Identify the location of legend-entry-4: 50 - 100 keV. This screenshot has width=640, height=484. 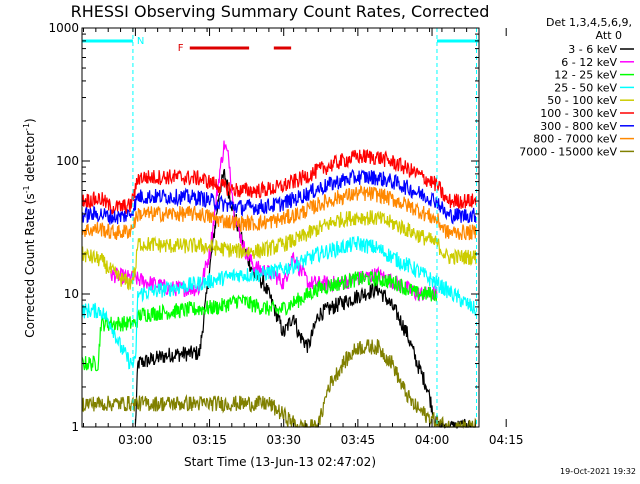
(582, 100).